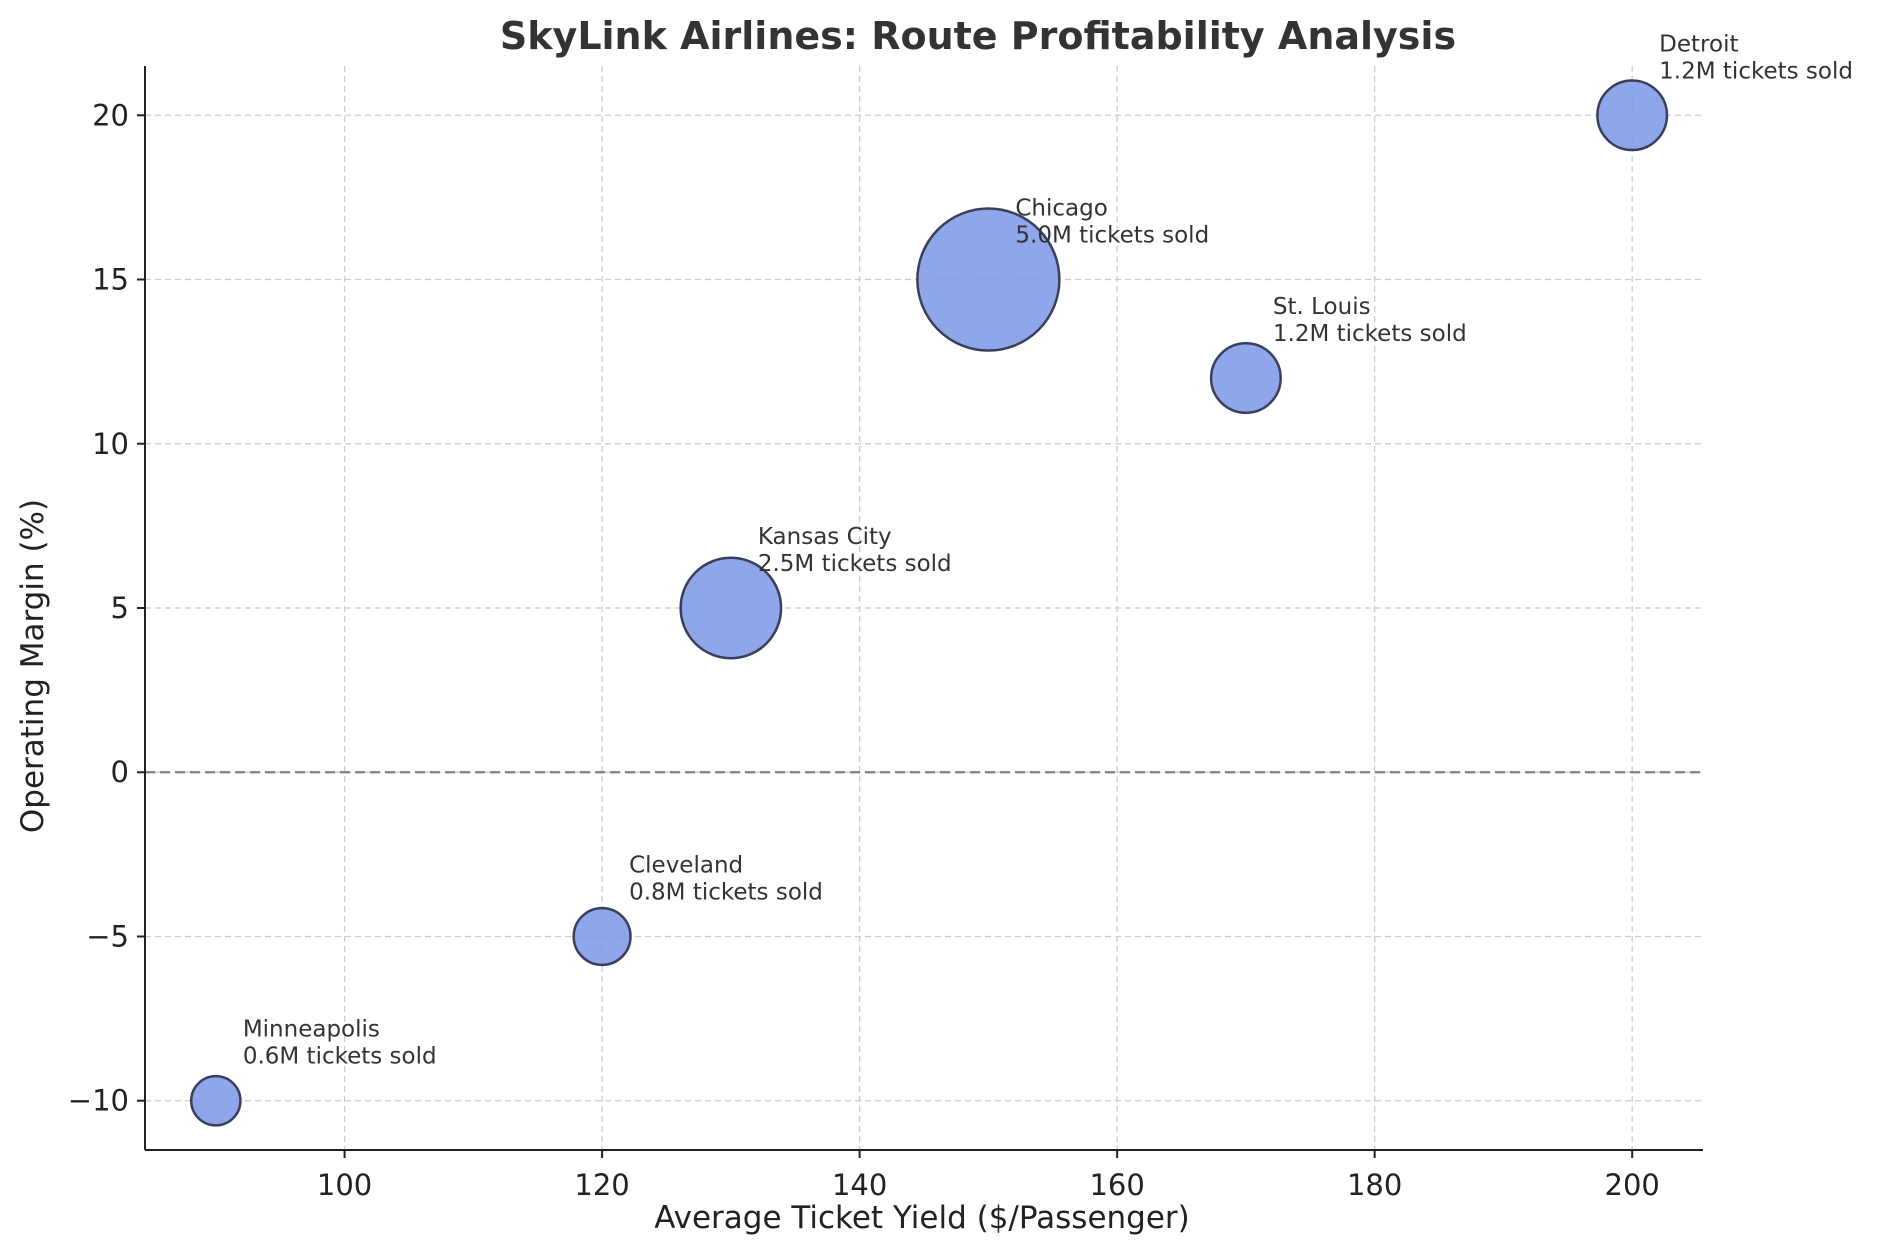 This screenshot has height=1251, width=1880. What do you see at coordinates (1632, 1185) in the screenshot?
I see `x-tick-label: 200` at bounding box center [1632, 1185].